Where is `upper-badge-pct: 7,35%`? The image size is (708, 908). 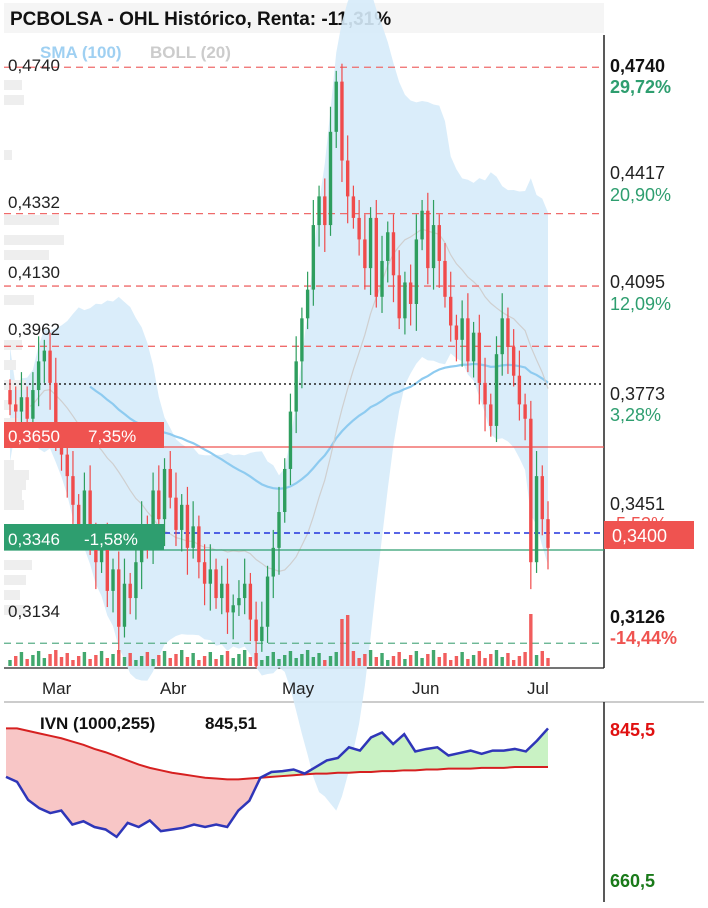 upper-badge-pct: 7,35% is located at coordinates (112, 436).